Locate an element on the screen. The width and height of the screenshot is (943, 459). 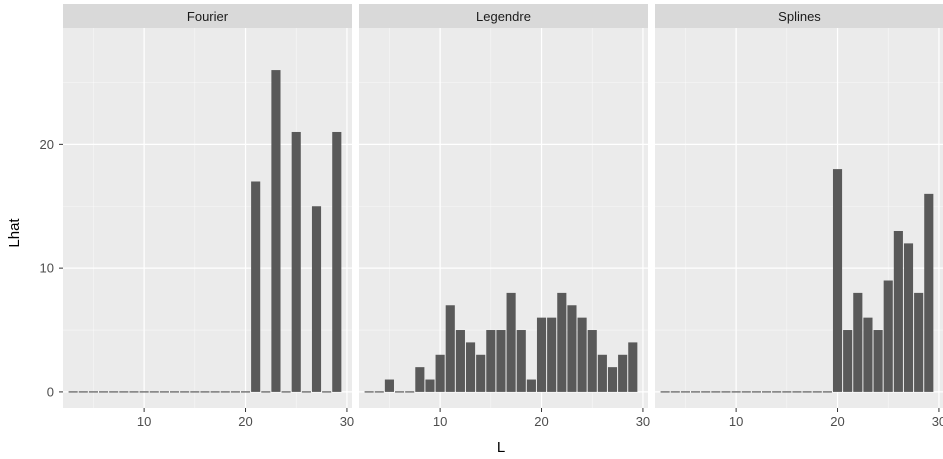
facet-strip-label: Splines is located at coordinates (799, 16).